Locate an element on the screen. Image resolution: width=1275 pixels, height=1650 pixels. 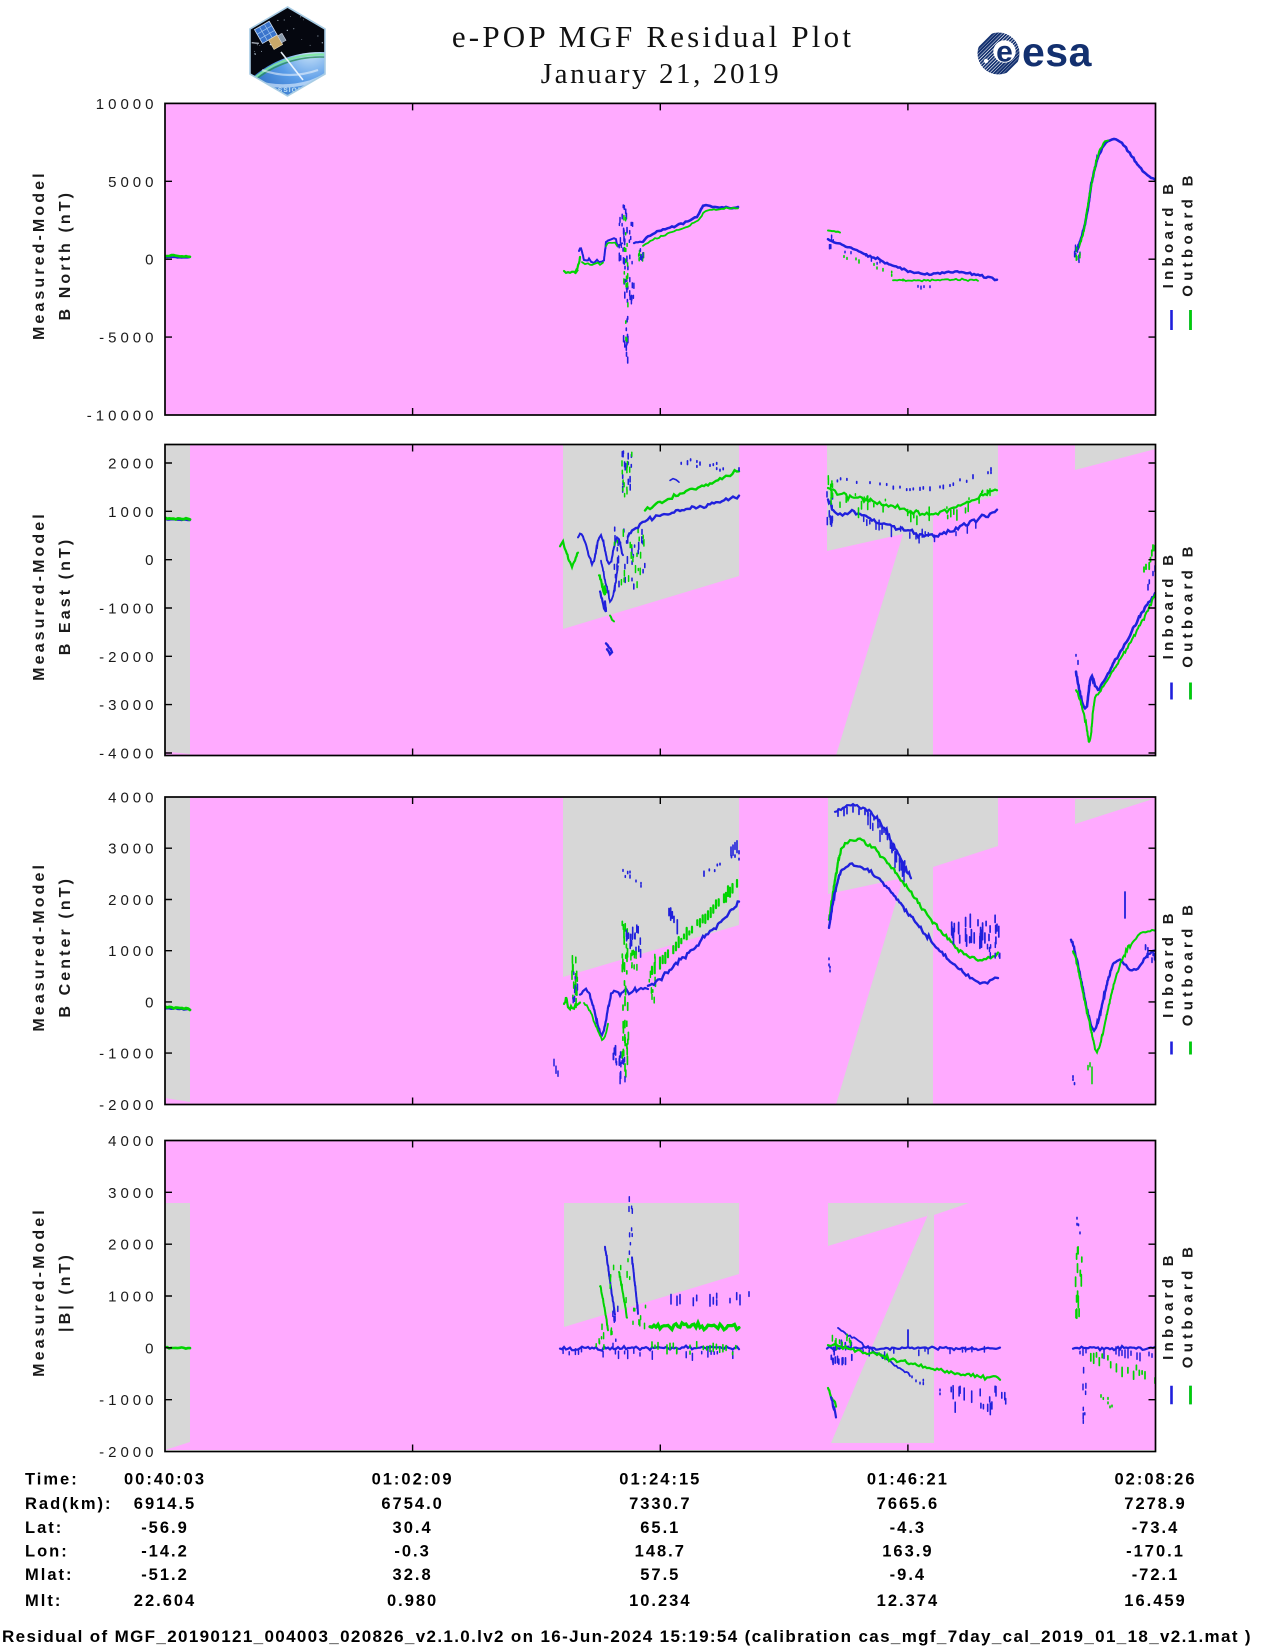
svg-text: 01:46:21 is located at coordinates (908, 1480).